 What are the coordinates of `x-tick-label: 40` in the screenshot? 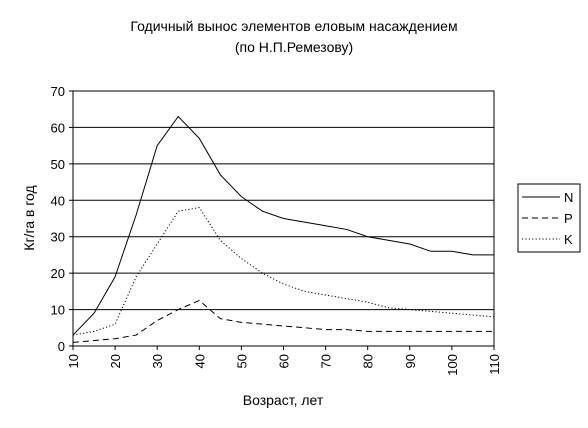 It's located at (199, 361).